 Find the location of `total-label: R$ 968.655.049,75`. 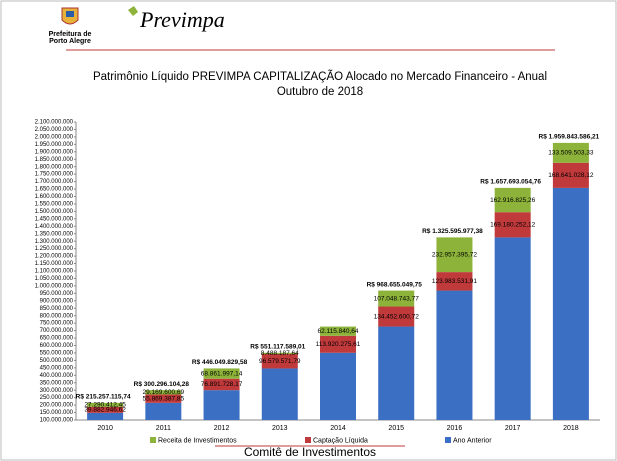

total-label: R$ 968.655.049,75 is located at coordinates (395, 284).